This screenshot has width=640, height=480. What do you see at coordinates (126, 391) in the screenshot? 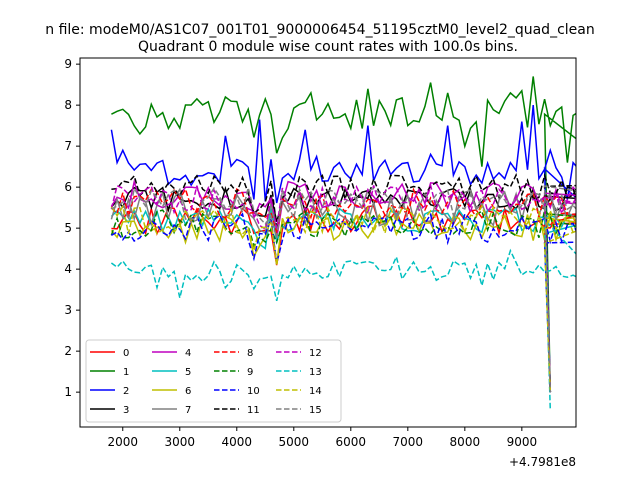
I see `legend-label: 2` at bounding box center [126, 391].